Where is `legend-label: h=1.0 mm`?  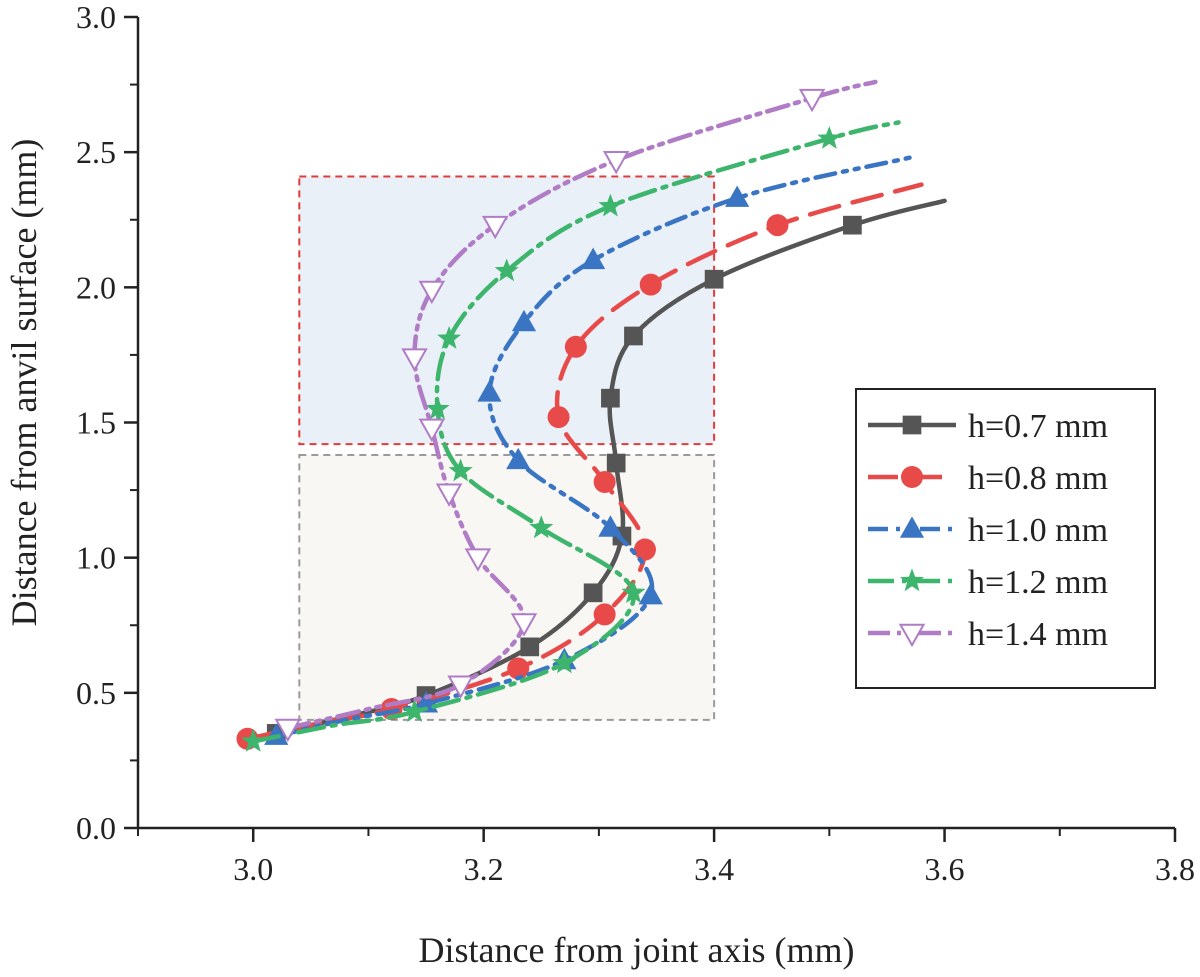 legend-label: h=1.0 mm is located at coordinates (1038, 530).